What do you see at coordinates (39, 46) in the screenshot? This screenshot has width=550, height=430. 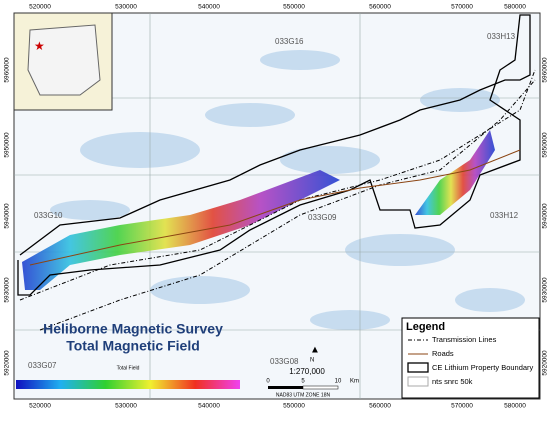 I see `inset-star: ★` at bounding box center [39, 46].